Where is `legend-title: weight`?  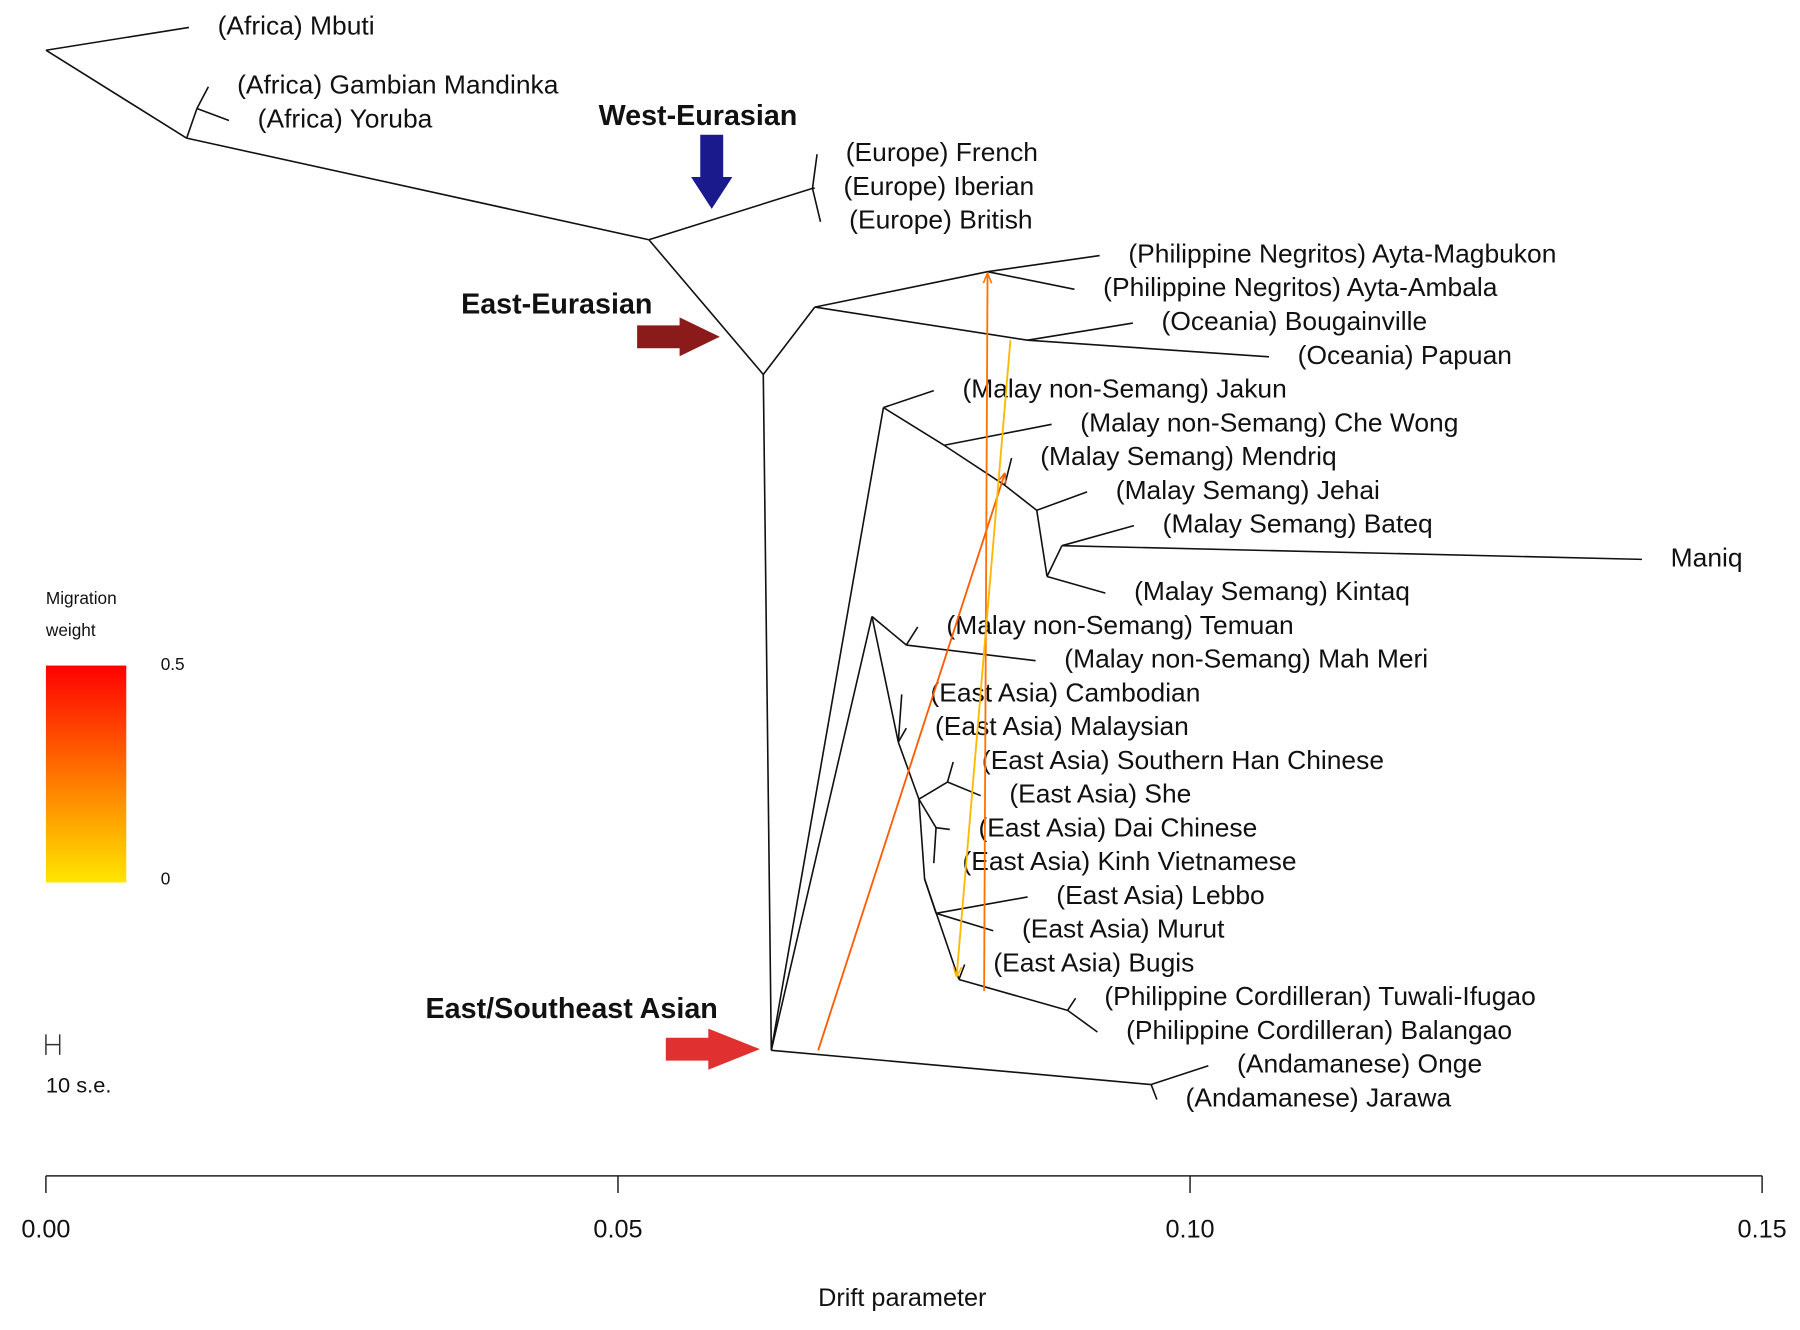 legend-title: weight is located at coordinates (70, 630).